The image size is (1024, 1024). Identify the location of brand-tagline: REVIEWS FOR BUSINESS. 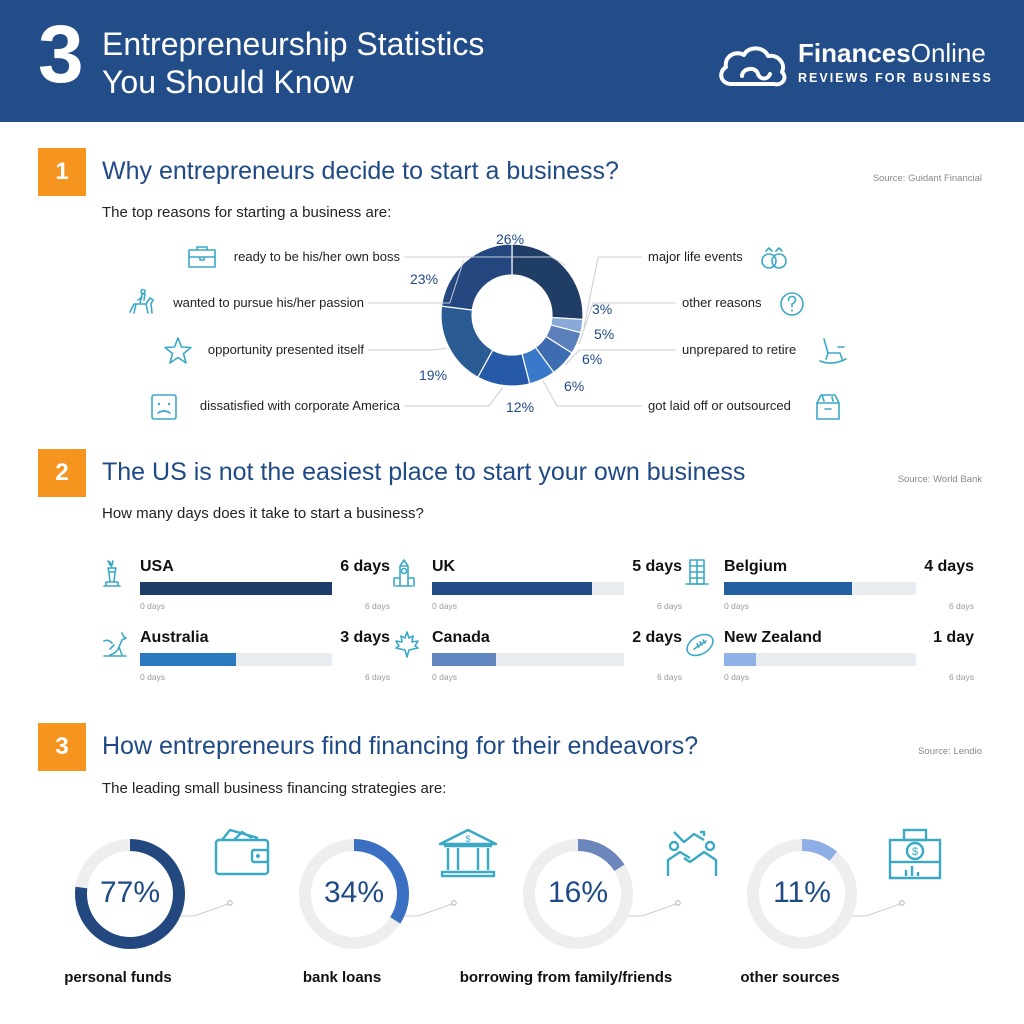
(895, 78).